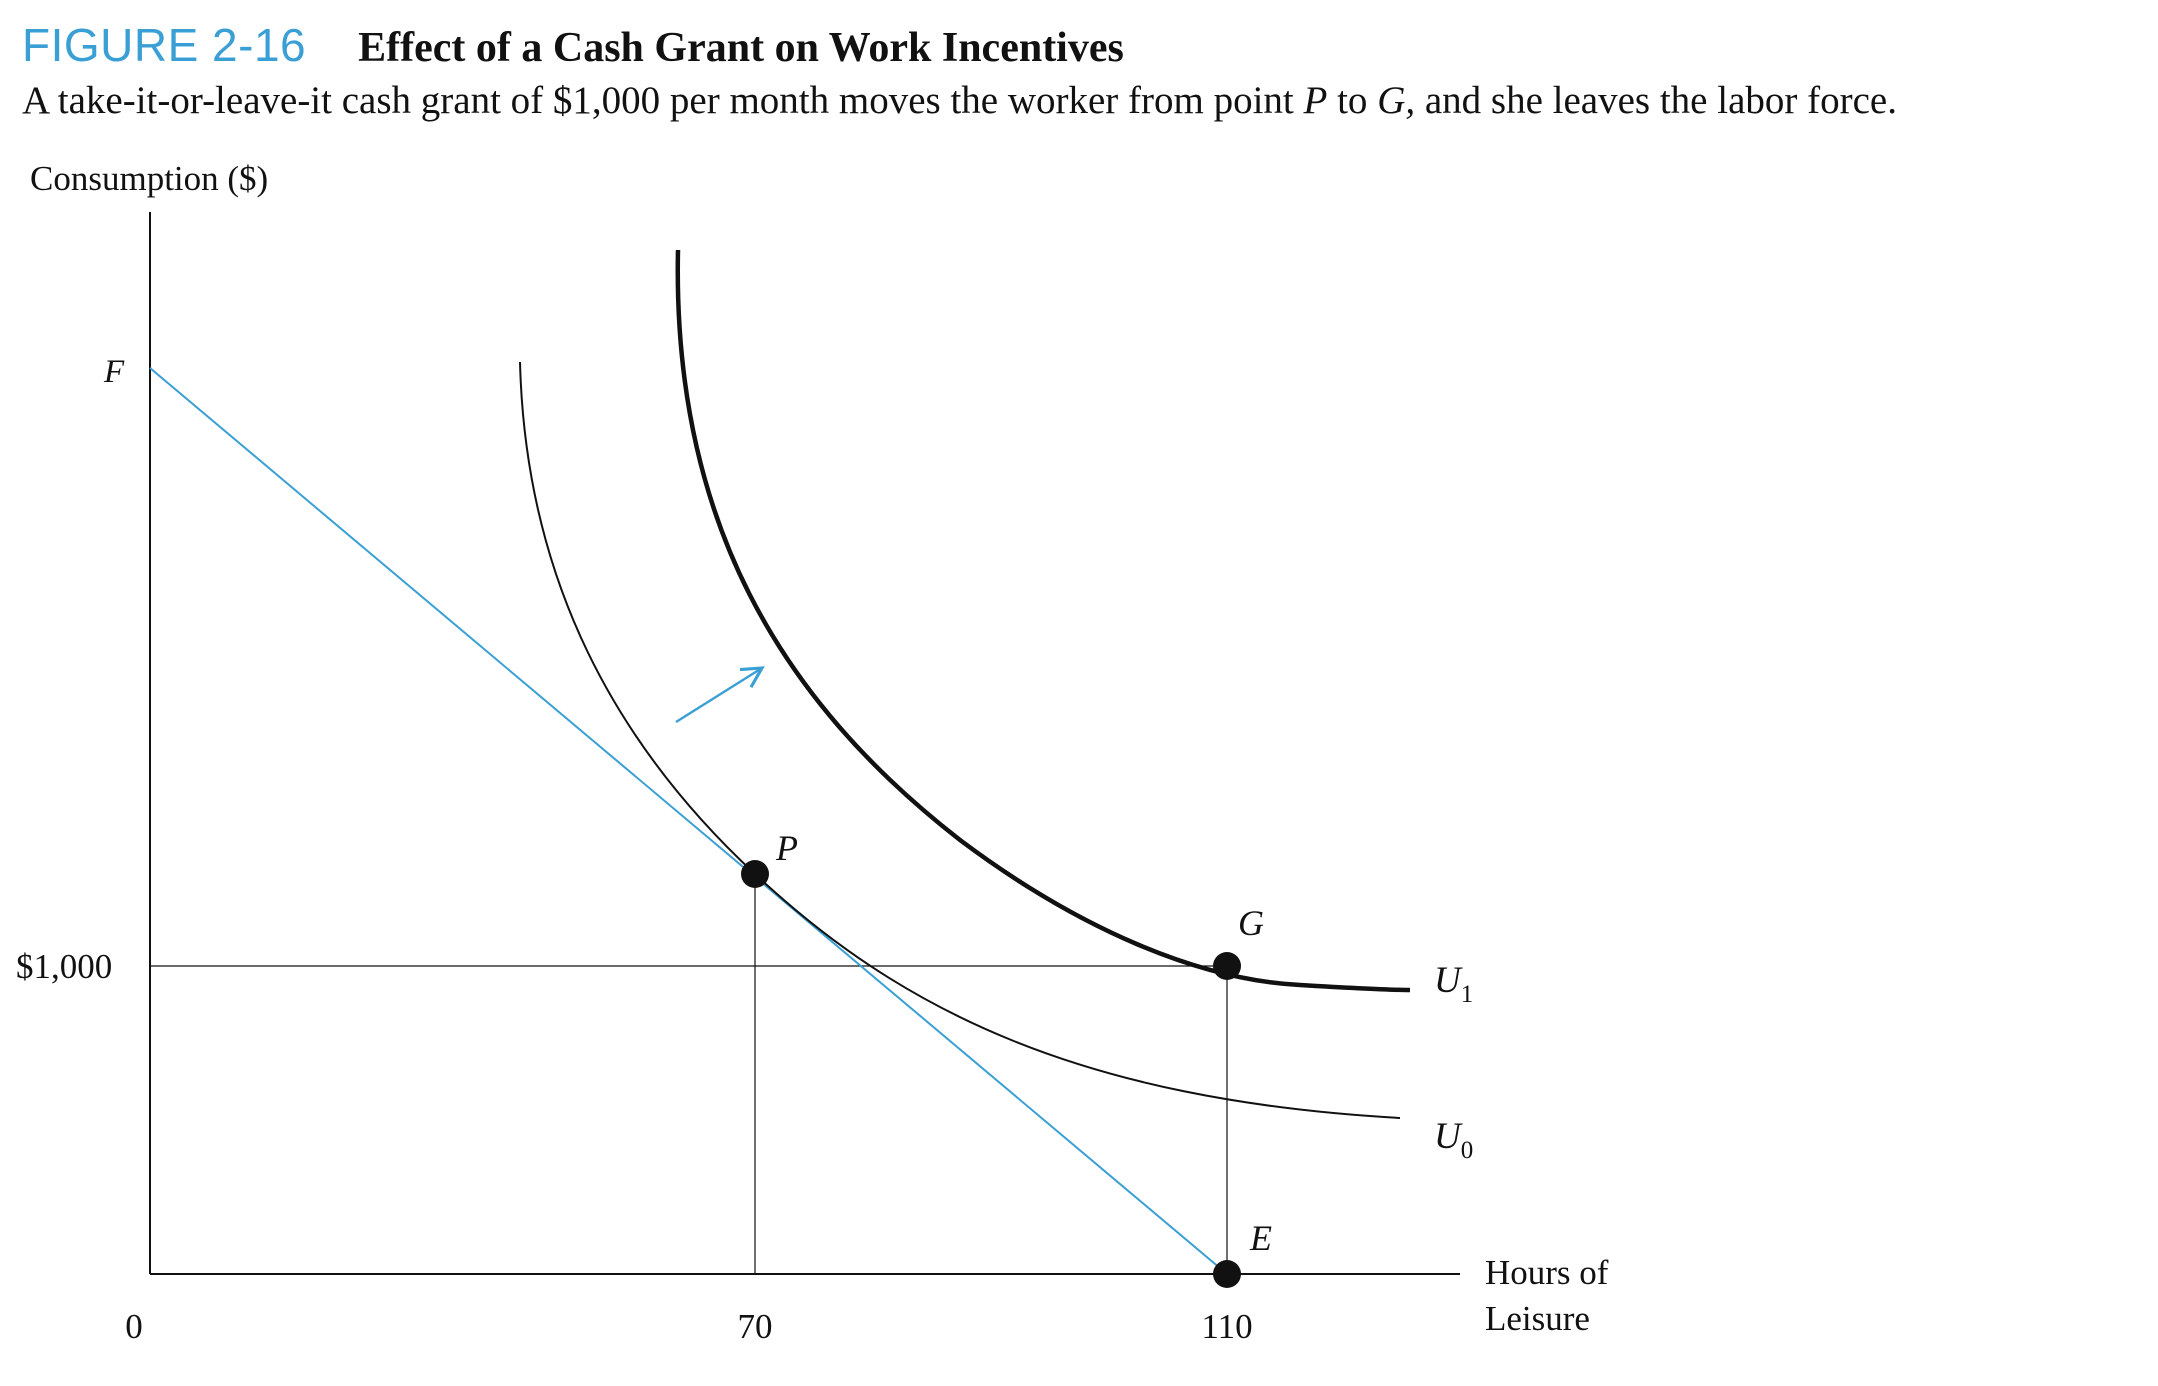 The width and height of the screenshot is (2158, 1386). Describe the element at coordinates (1352, 100) in the screenshot. I see `caption-text-b: to` at that location.